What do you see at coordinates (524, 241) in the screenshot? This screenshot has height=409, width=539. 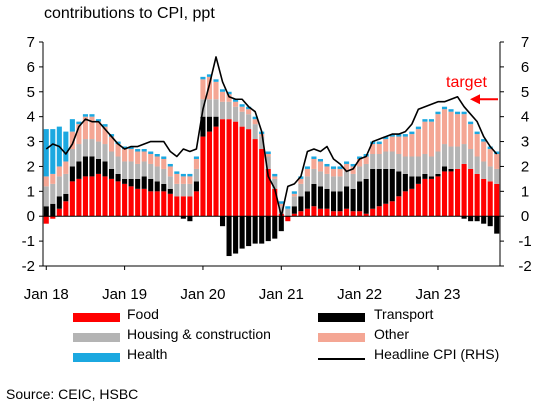 I see `right-tick-label: -1` at bounding box center [524, 241].